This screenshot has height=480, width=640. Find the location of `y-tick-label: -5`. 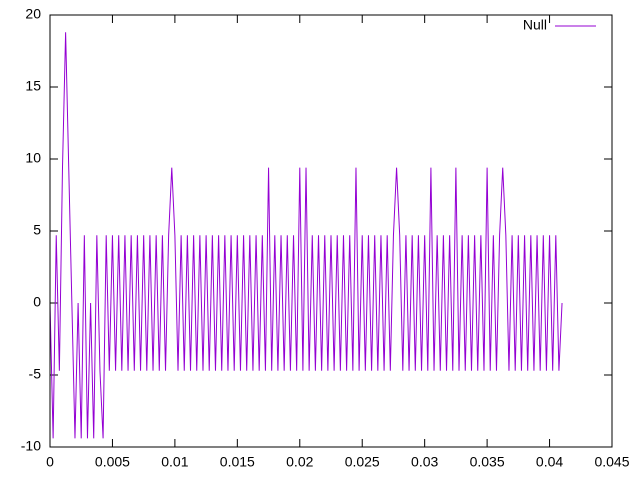

y-tick-label: -5 is located at coordinates (35, 374).